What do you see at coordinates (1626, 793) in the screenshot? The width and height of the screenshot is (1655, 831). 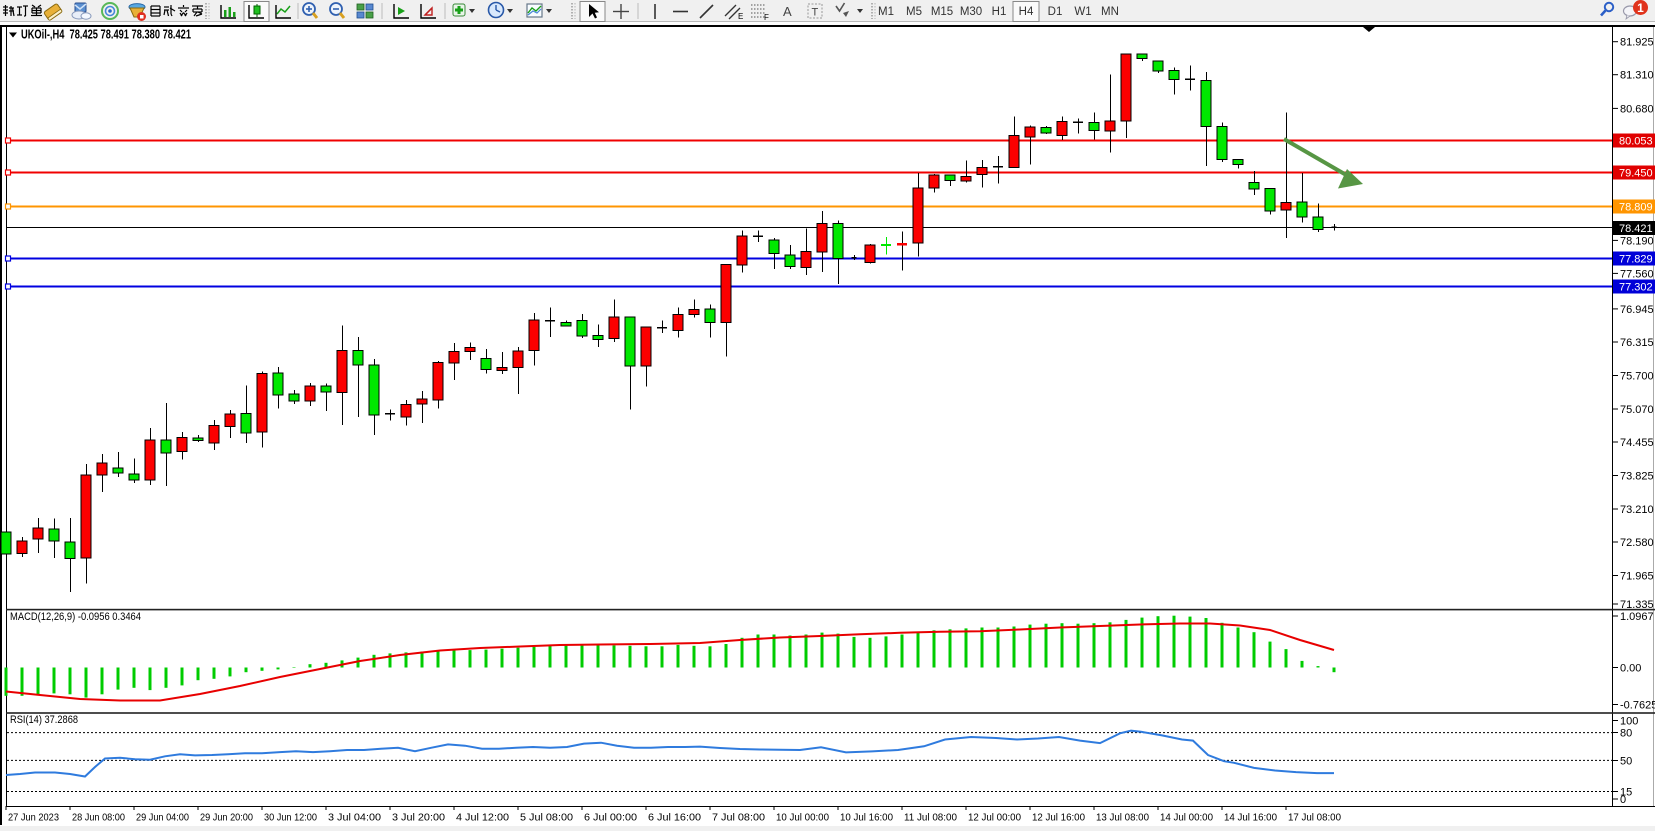 I see `svg-text: 15` at bounding box center [1626, 793].